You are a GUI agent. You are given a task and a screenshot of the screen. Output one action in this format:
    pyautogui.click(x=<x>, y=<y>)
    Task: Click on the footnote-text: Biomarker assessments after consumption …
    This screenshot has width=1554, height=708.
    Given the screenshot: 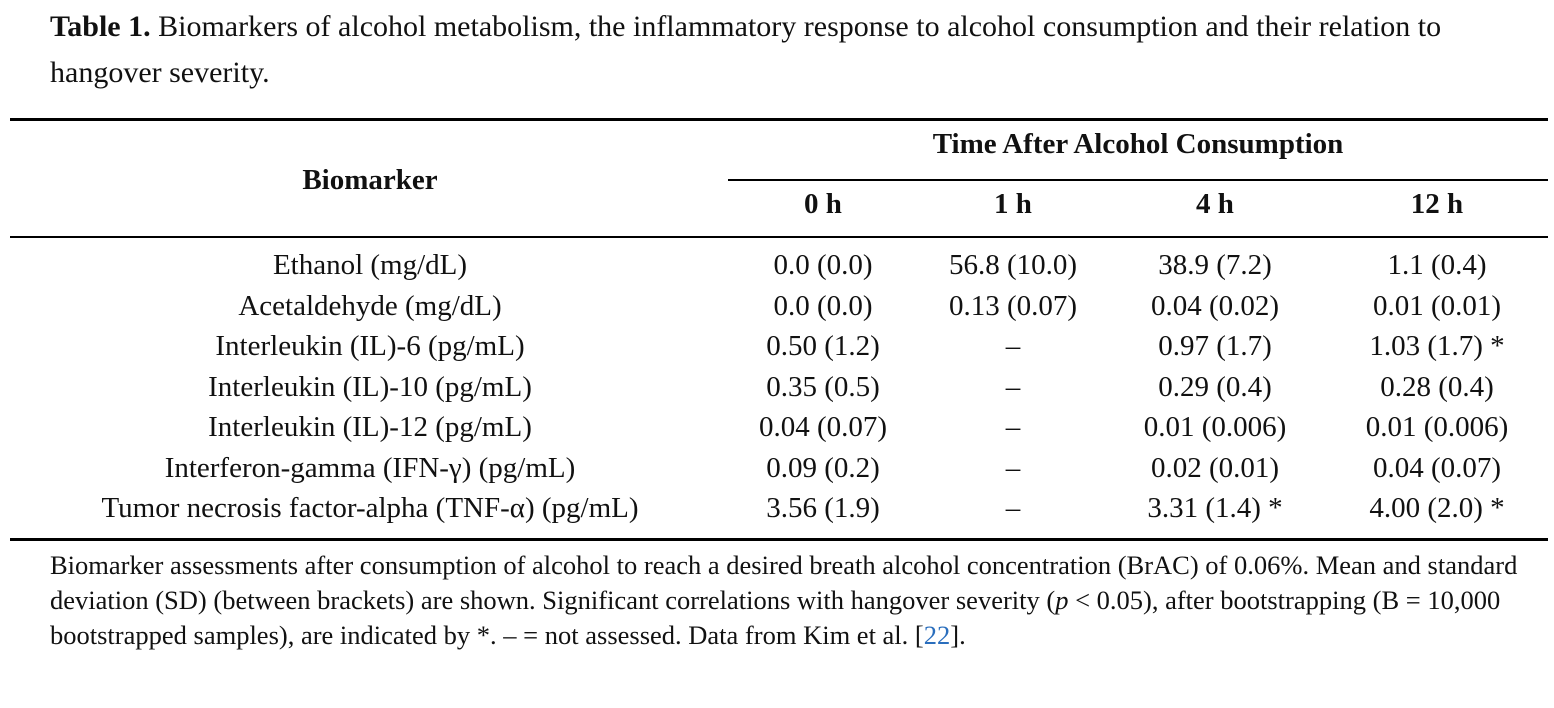 What is the action you would take?
    pyautogui.click(x=784, y=582)
    